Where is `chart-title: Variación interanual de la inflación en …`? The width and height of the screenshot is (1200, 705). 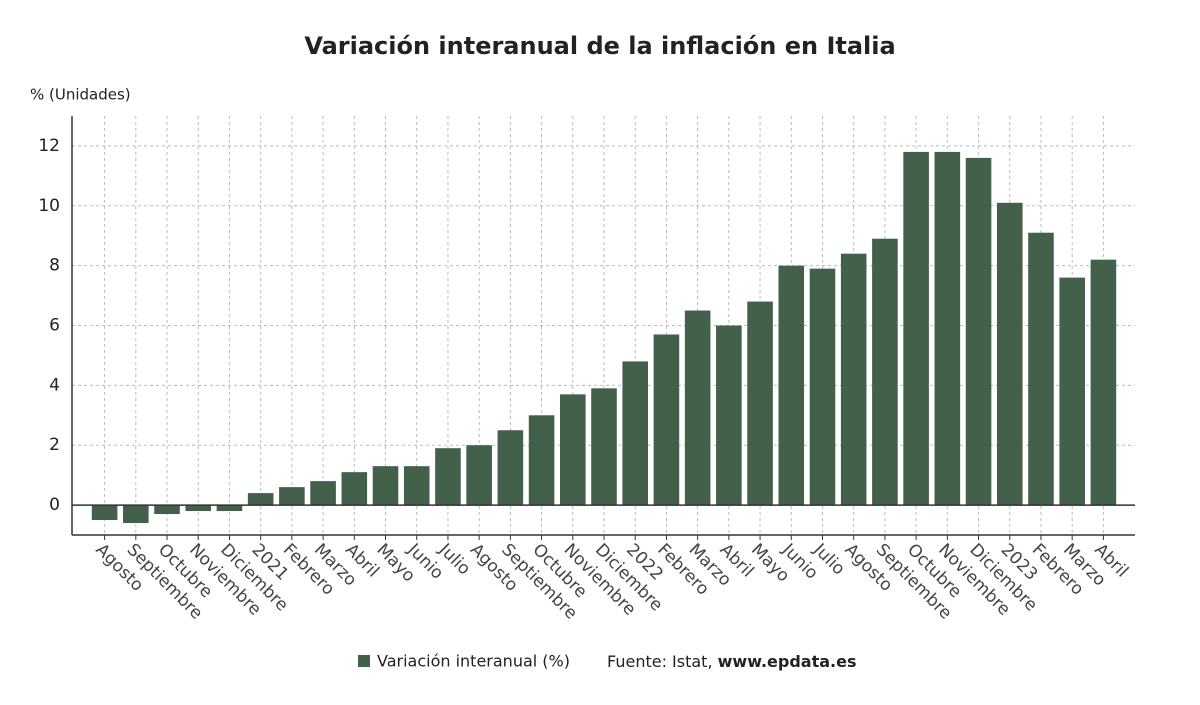
chart-title: Variación interanual de la inflación en … is located at coordinates (599, 46).